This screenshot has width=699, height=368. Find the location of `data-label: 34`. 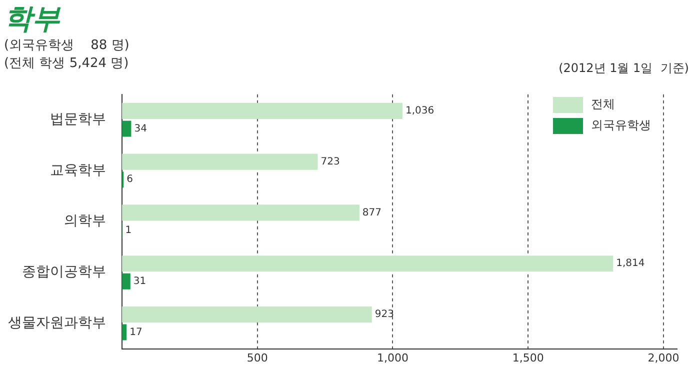

data-label: 34 is located at coordinates (140, 128).